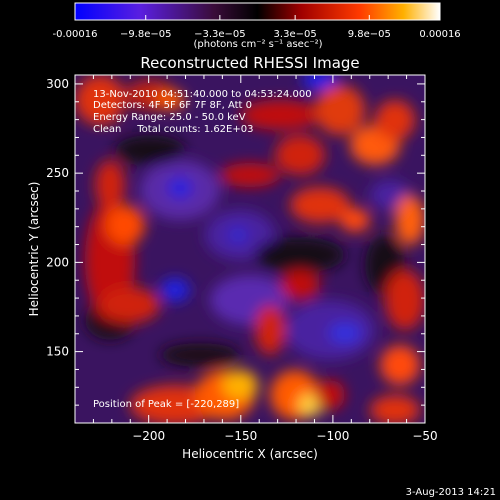 The height and width of the screenshot is (500, 500). What do you see at coordinates (146, 34) in the screenshot?
I see `colorbar-tick-label: −9.8e−05` at bounding box center [146, 34].